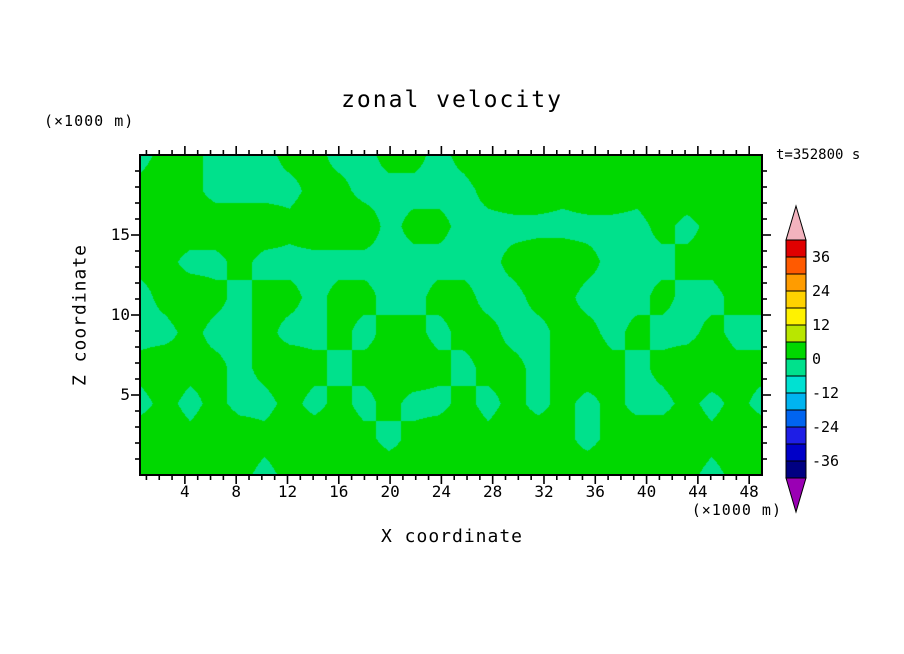 The image size is (904, 654). Describe the element at coordinates (818, 155) in the screenshot. I see `timestamp-label: t=352800 s` at that location.